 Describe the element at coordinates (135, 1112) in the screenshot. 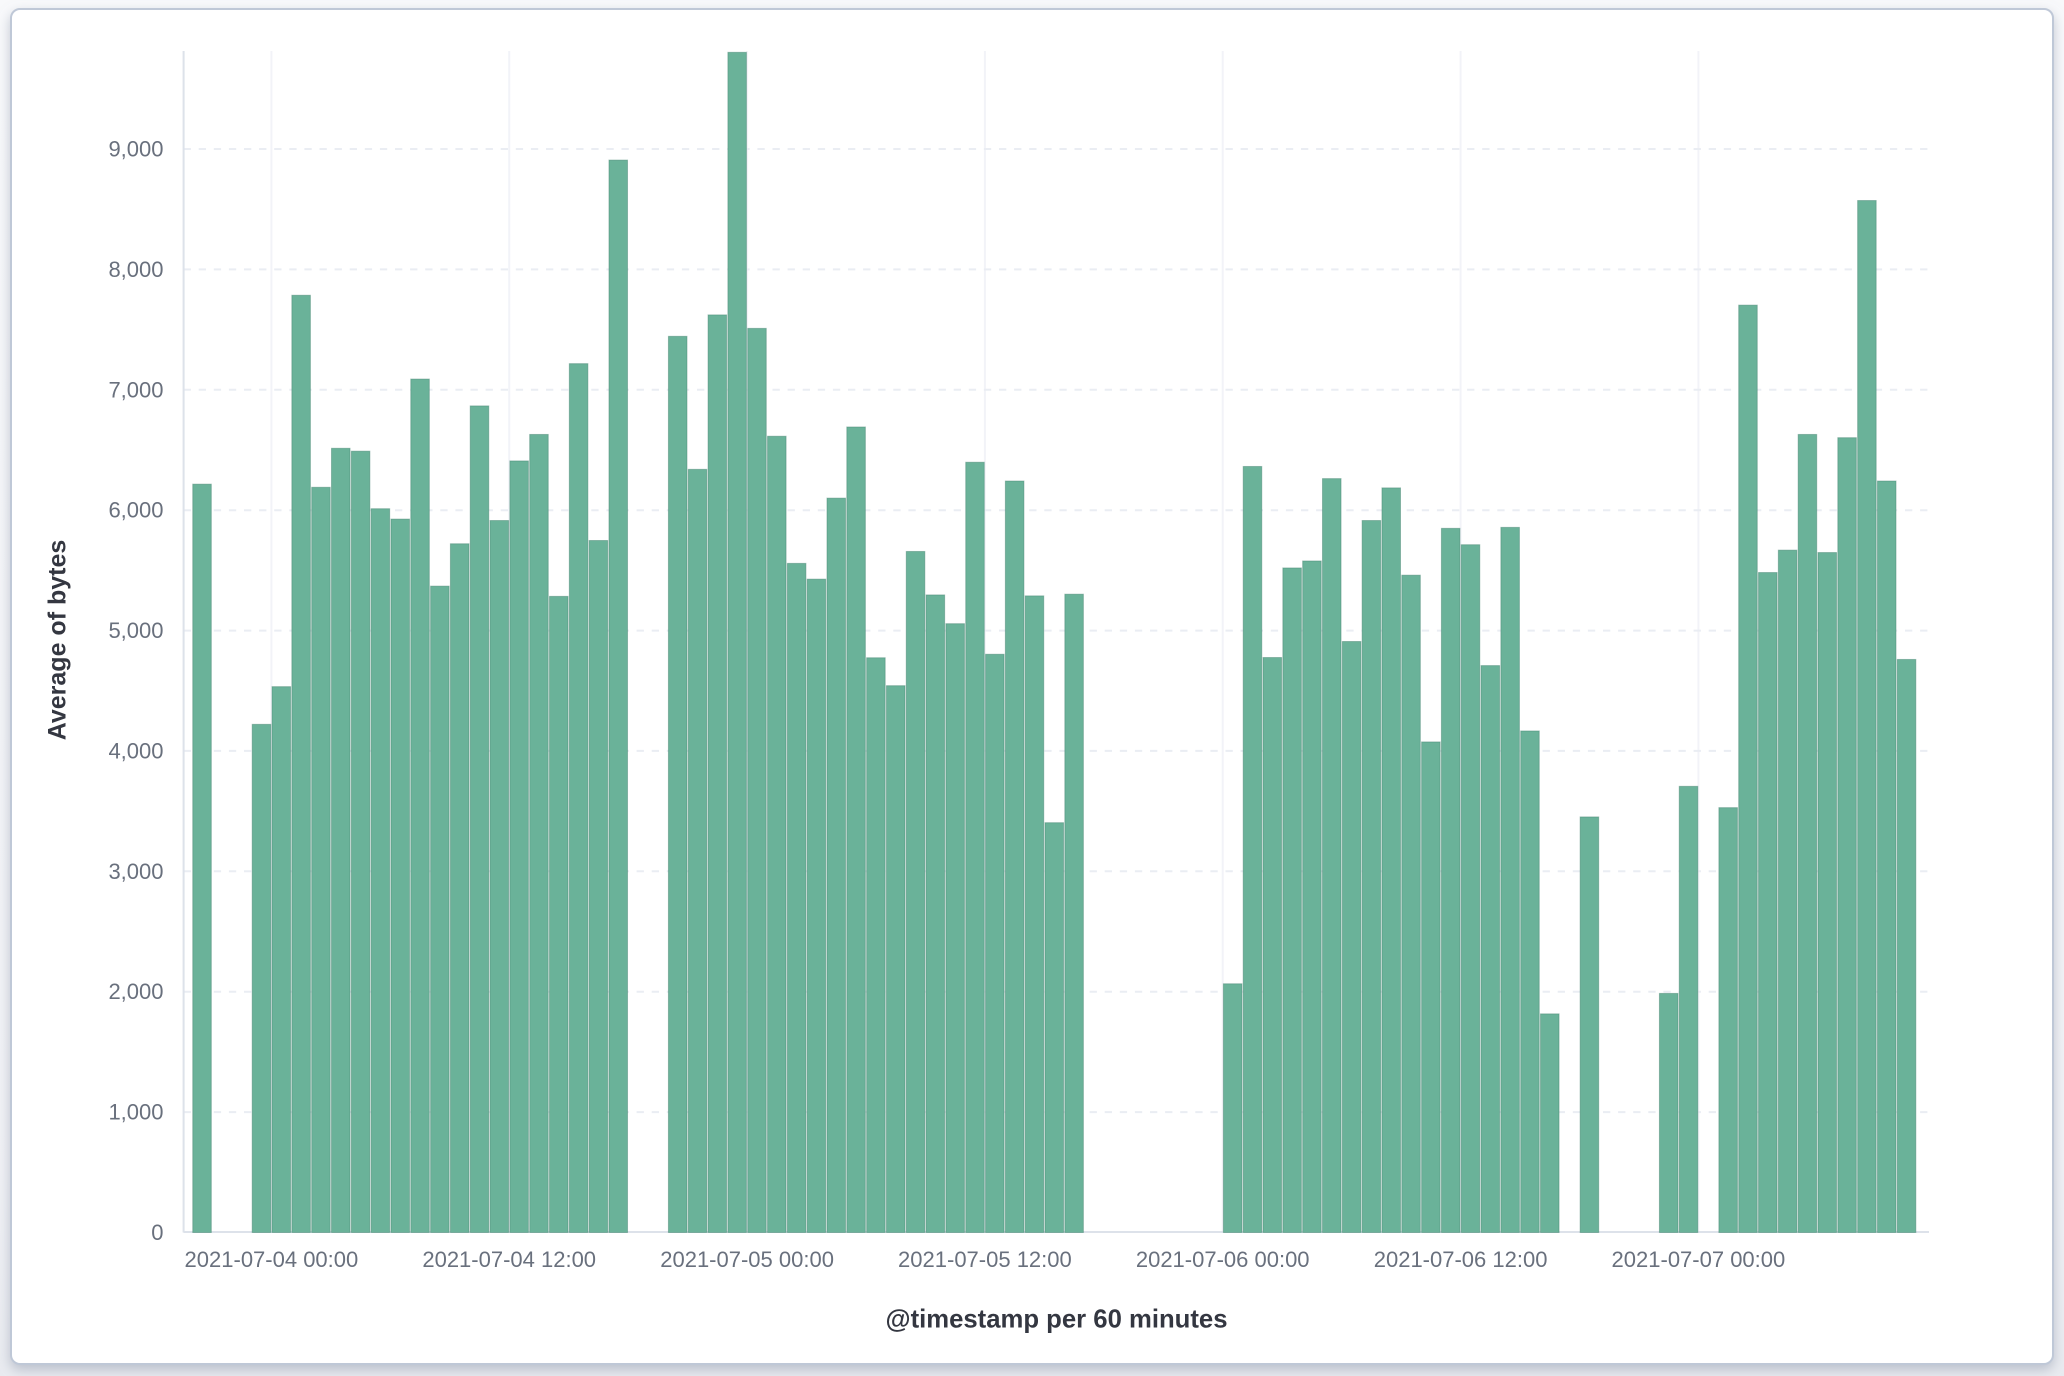

I see `svg-text: 1,000` at that location.